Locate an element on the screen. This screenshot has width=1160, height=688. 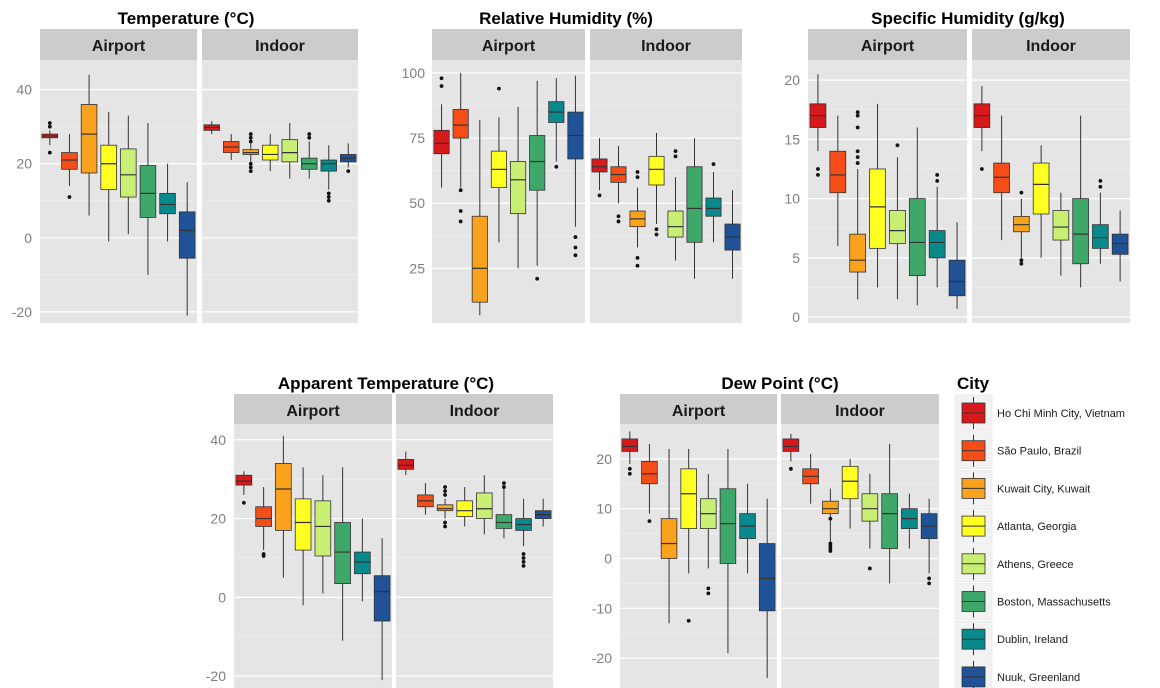
chart-panel-1: Temperature (°C) -20 0 20 40 Airport Indoor is located at coordinates (185, 166).